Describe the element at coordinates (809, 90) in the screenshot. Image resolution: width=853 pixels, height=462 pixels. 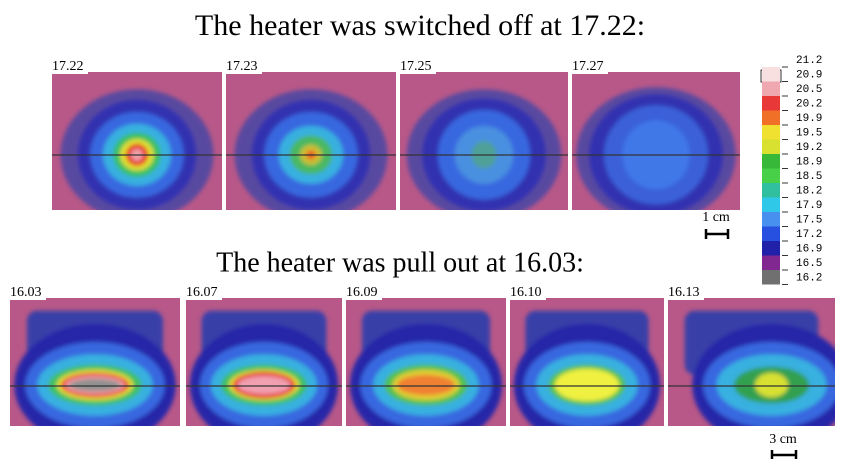
I see `colorbar-label: 20.5` at that location.